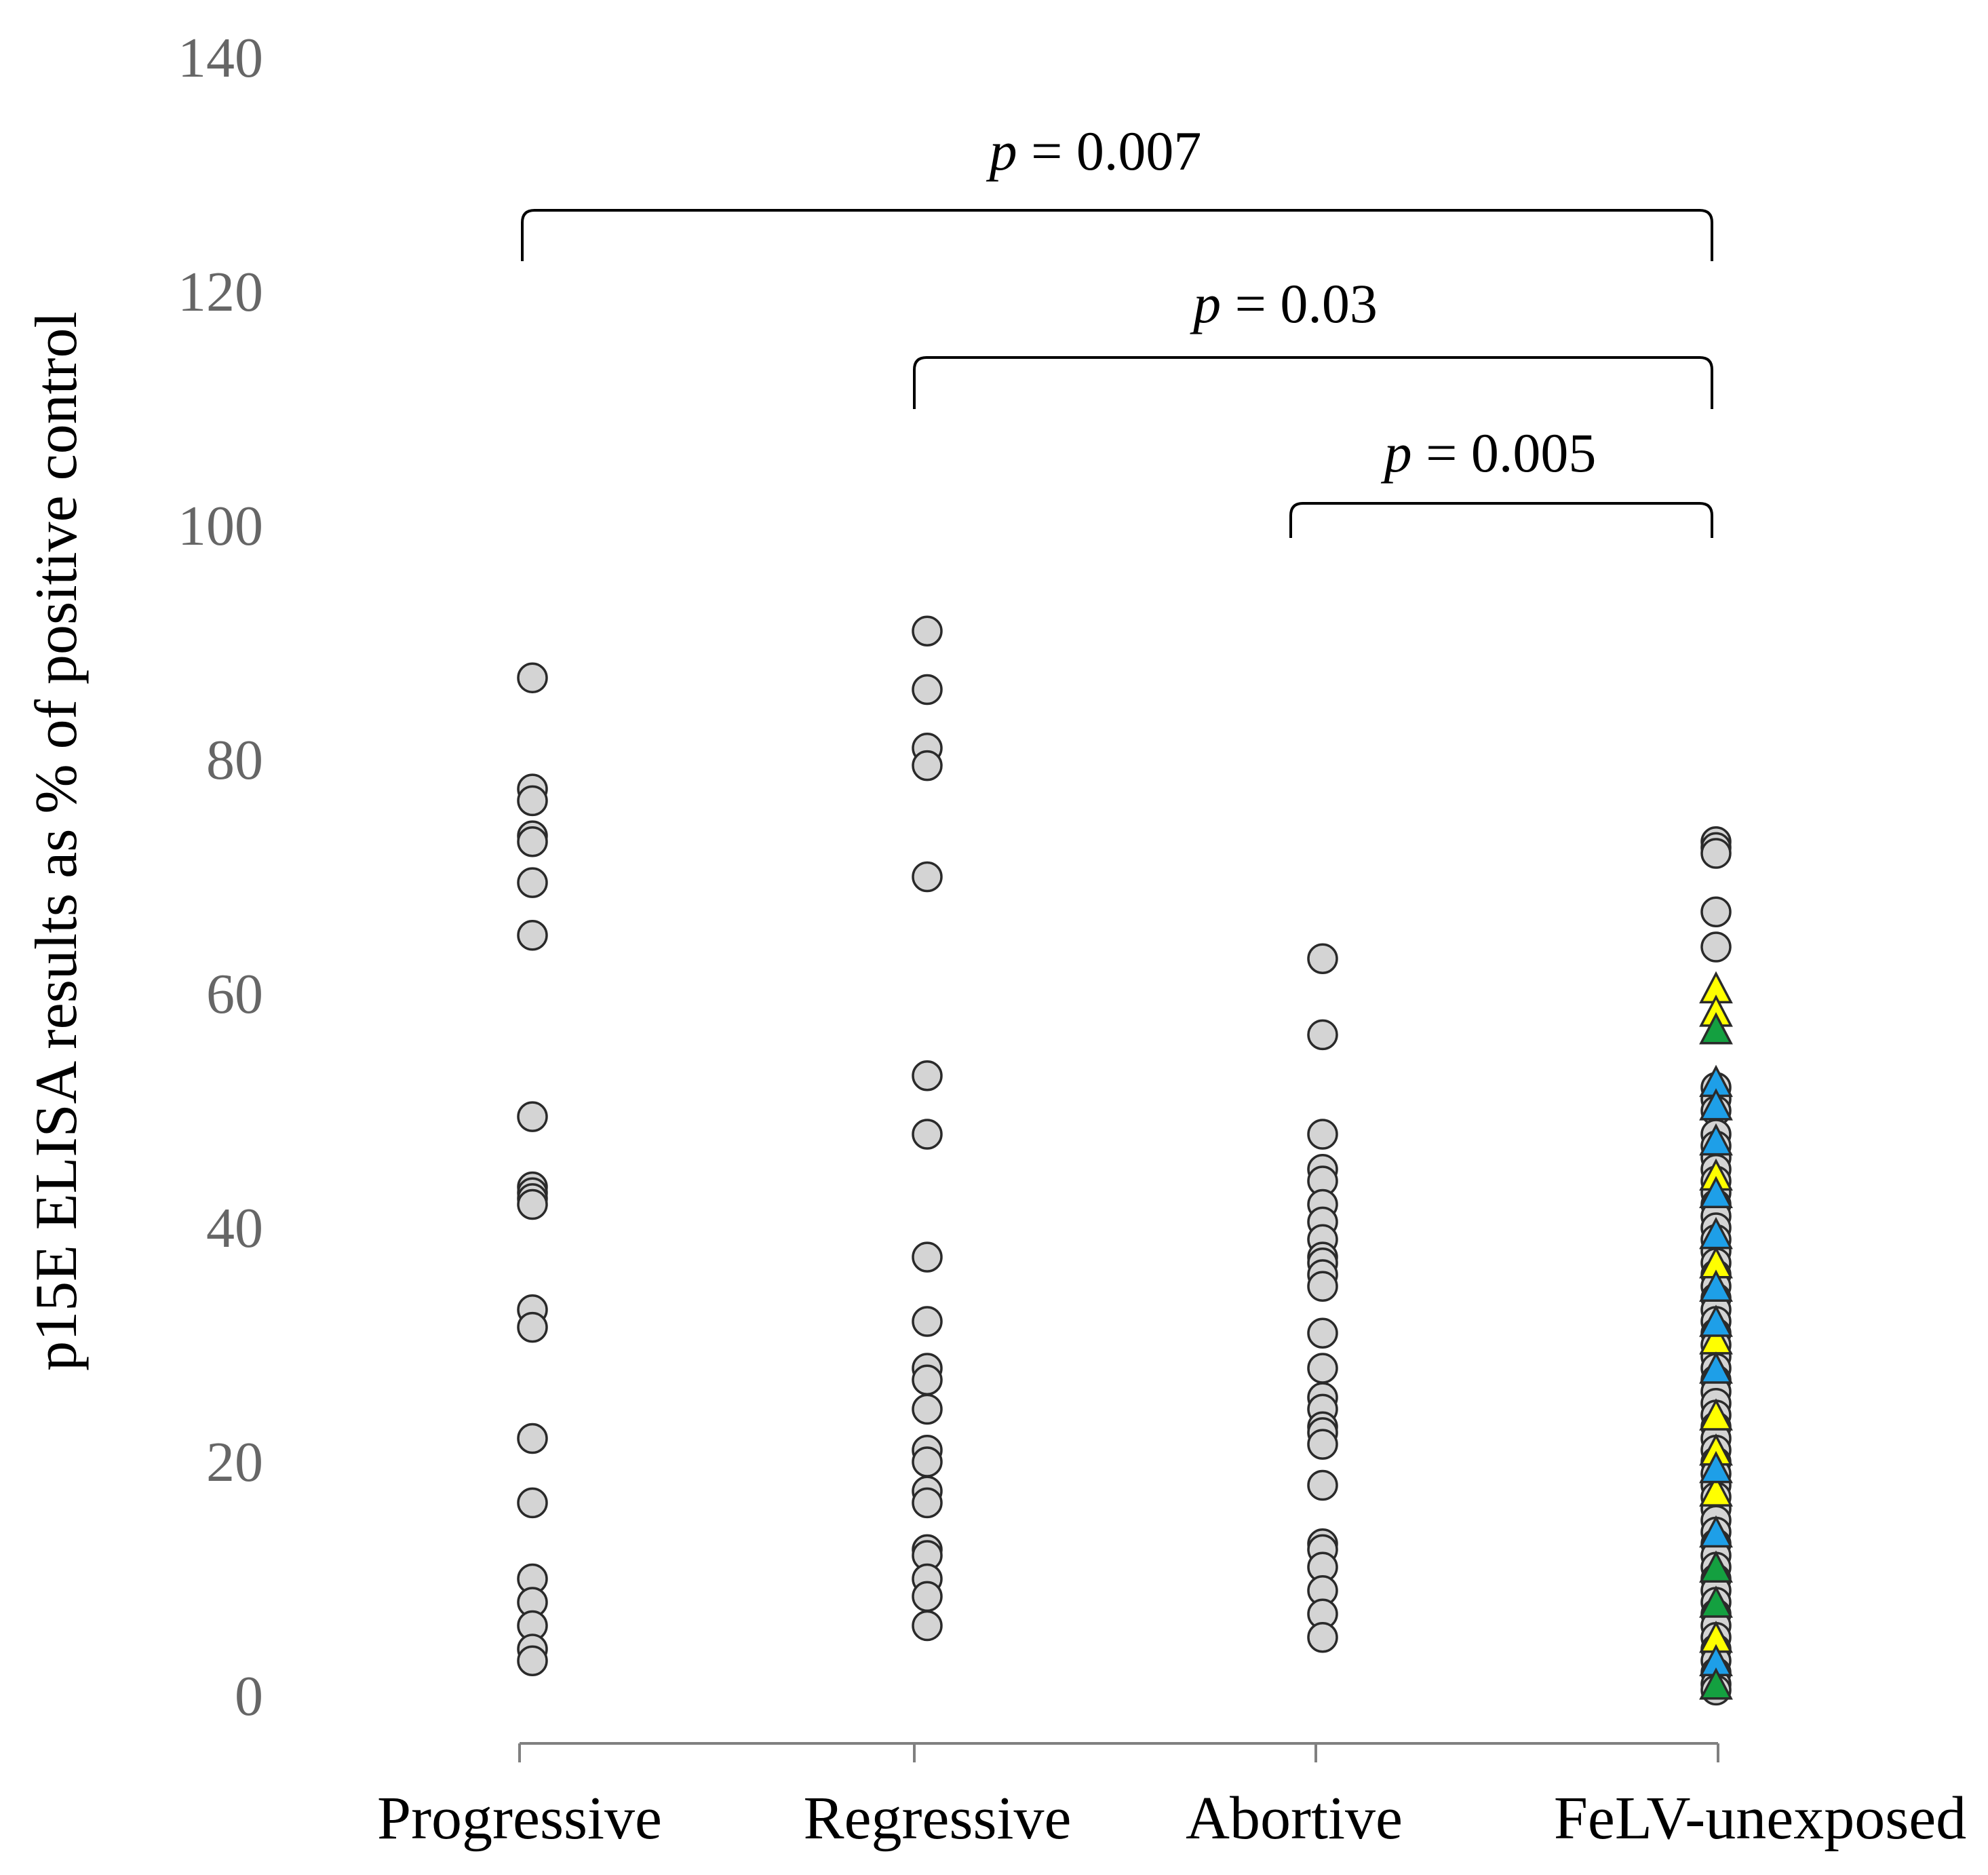 The height and width of the screenshot is (1875, 1988). What do you see at coordinates (234, 994) in the screenshot?
I see `y-tick-label: 60` at bounding box center [234, 994].